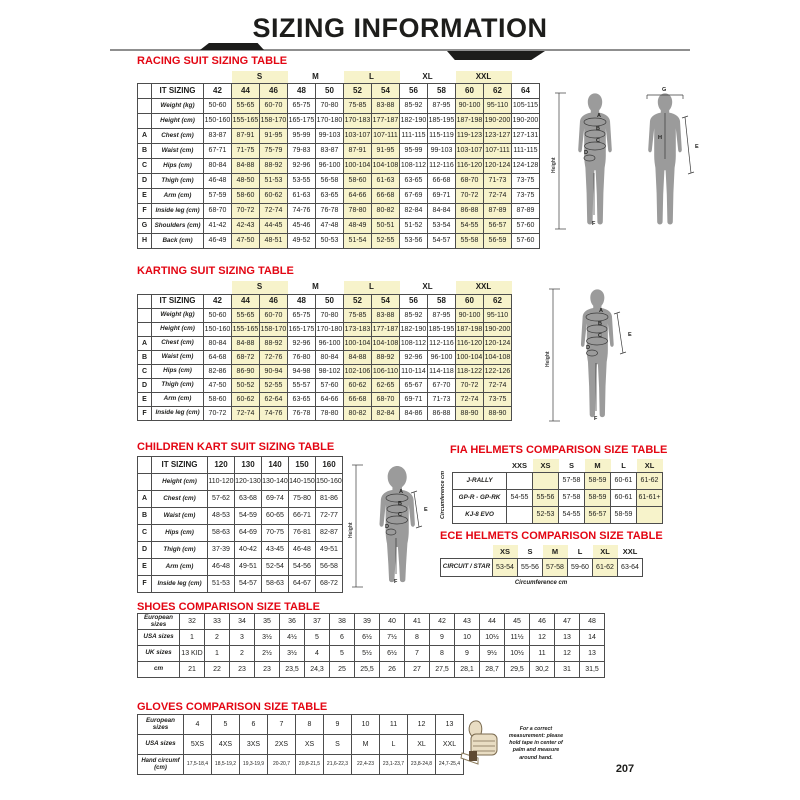  Describe the element at coordinates (177, 241) in the screenshot. I see `row-label-cell: Back (cm)` at that location.